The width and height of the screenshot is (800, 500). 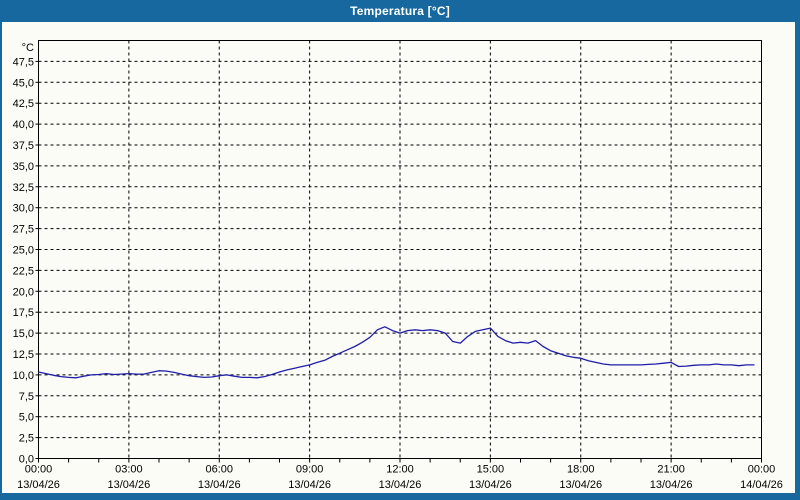 I want to click on y-tick-label: 12,5, so click(x=23, y=355).